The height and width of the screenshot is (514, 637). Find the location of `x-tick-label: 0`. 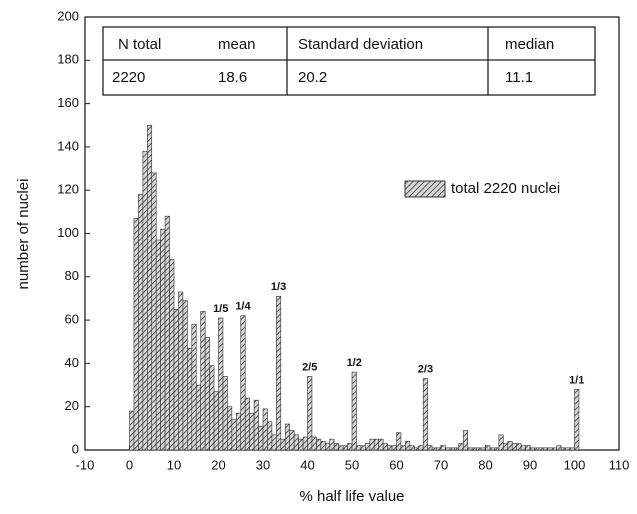

x-tick-label: 0 is located at coordinates (129, 464).